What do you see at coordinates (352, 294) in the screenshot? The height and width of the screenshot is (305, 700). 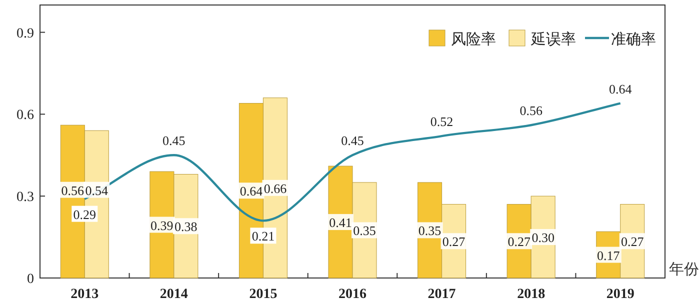 I see `x-tick-label: 2016` at bounding box center [352, 294].